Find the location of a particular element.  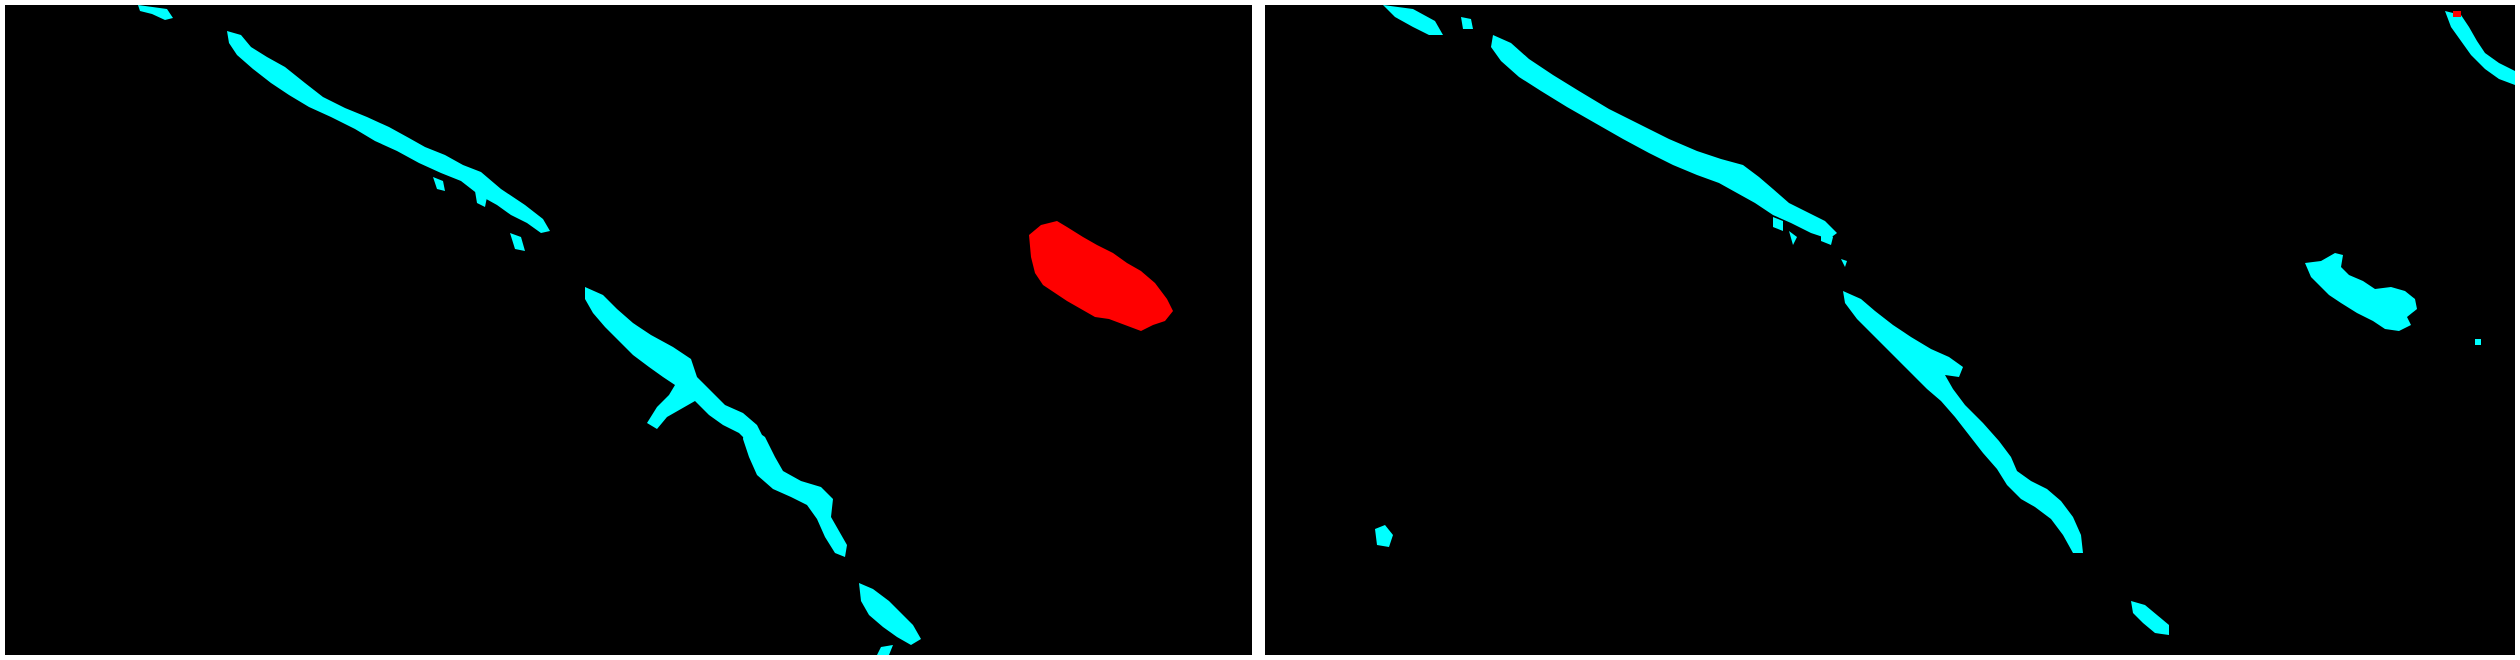

red-blob is located at coordinates (1101, 276).